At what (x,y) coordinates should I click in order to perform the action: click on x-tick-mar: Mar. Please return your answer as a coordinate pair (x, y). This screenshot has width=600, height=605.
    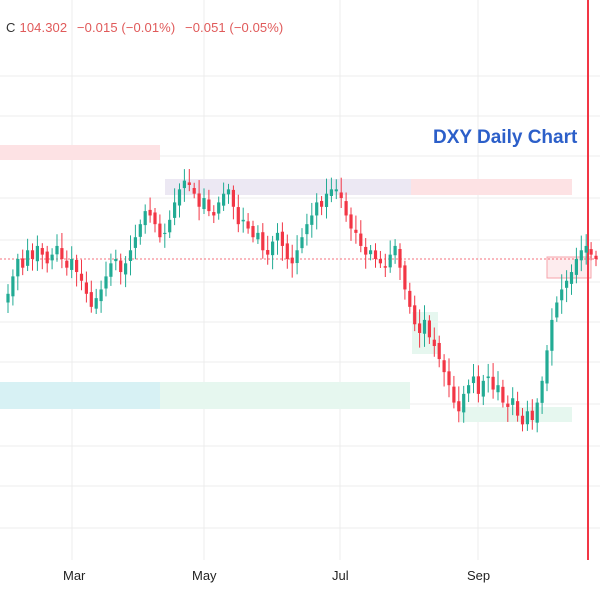
    Looking at the image, I should click on (74, 575).